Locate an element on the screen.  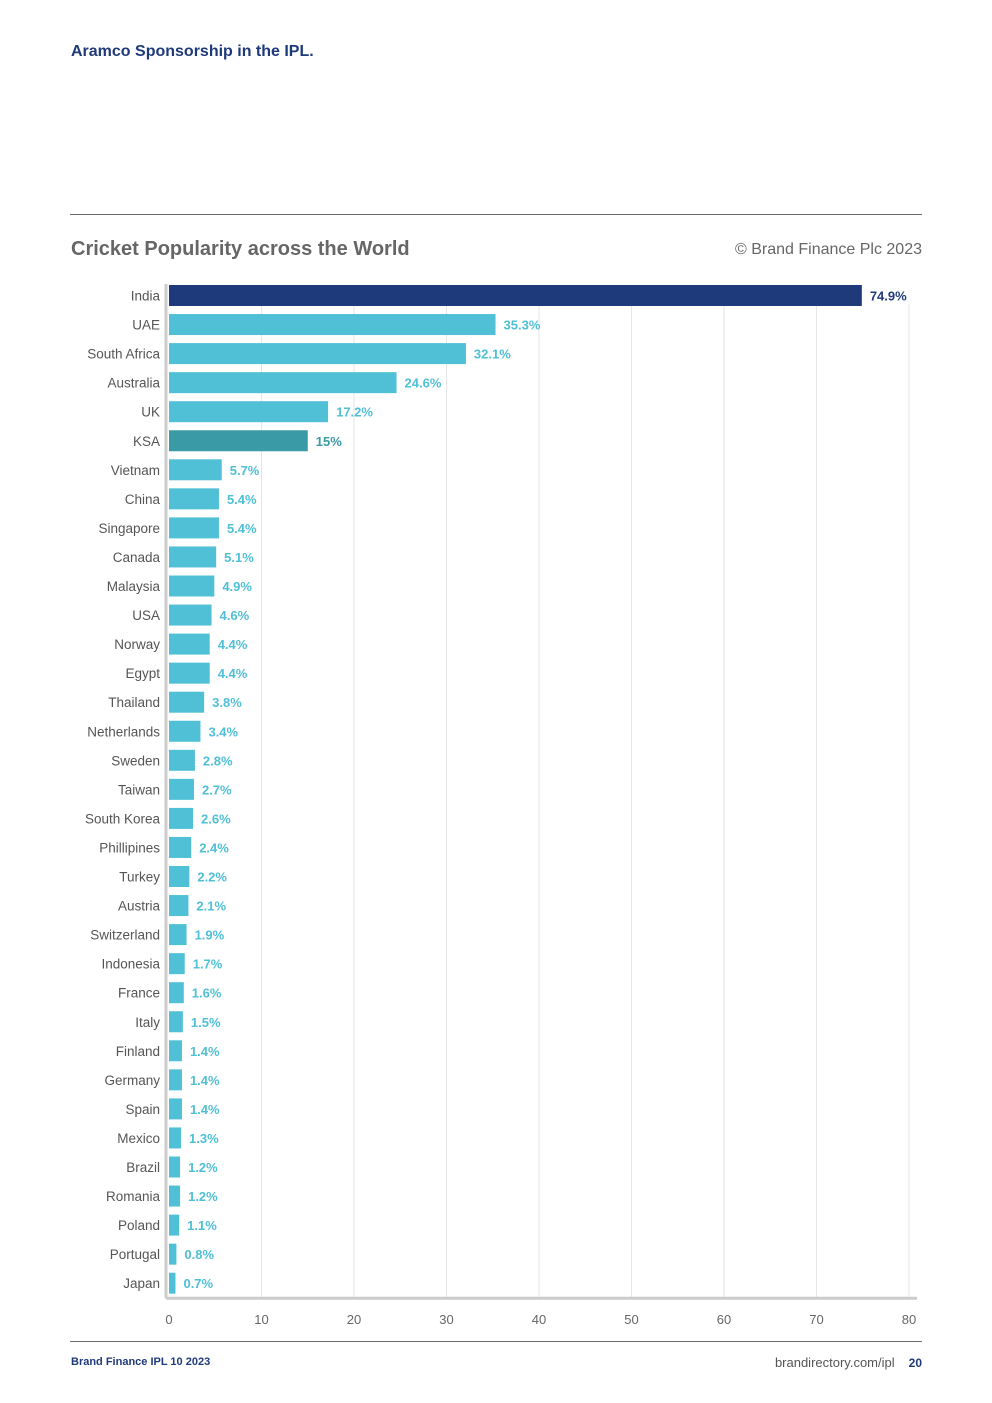
x-tick-label: 40 is located at coordinates (539, 1319).